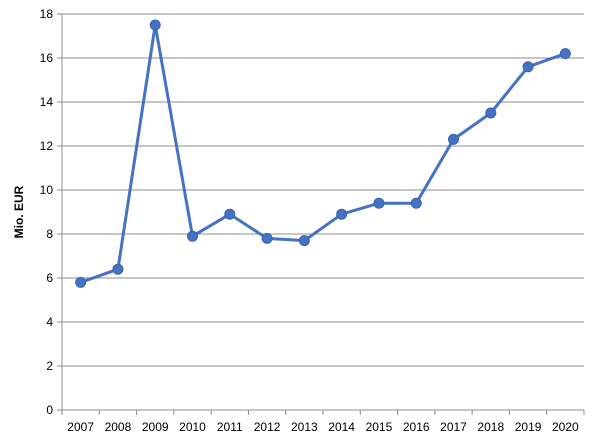  Describe the element at coordinates (49, 366) in the screenshot. I see `y-tick-label: 2` at that location.